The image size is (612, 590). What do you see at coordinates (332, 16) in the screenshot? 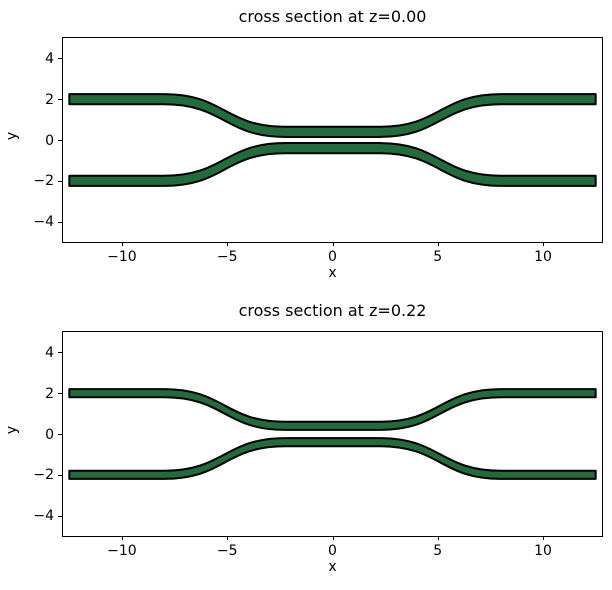
I see `plot-title: cross section at z=0.00` at bounding box center [332, 16].